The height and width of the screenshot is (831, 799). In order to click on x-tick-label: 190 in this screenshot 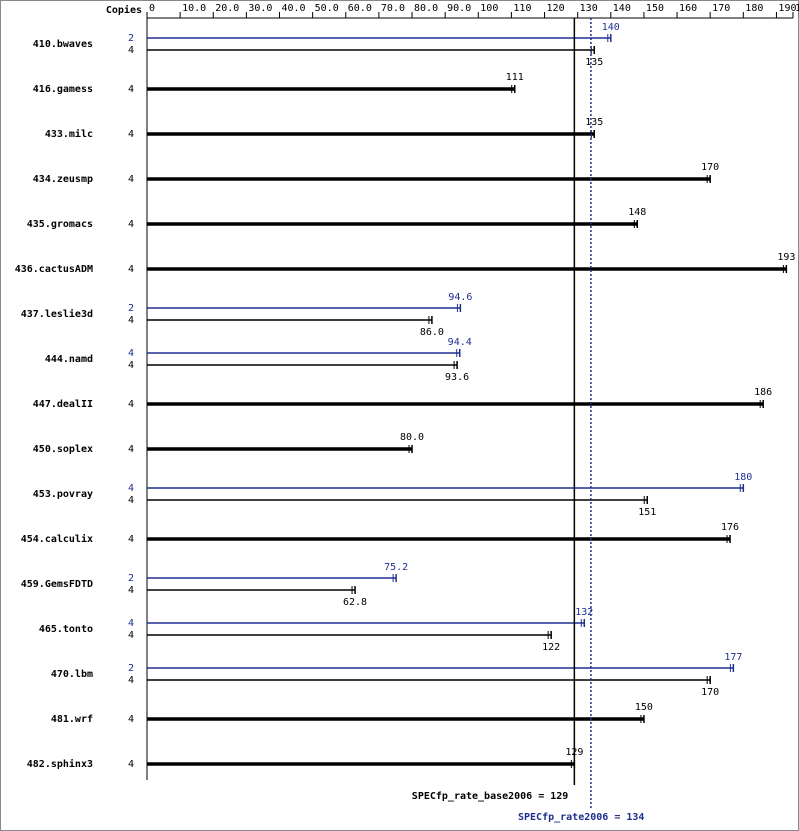, I will do `click(787, 8)`.